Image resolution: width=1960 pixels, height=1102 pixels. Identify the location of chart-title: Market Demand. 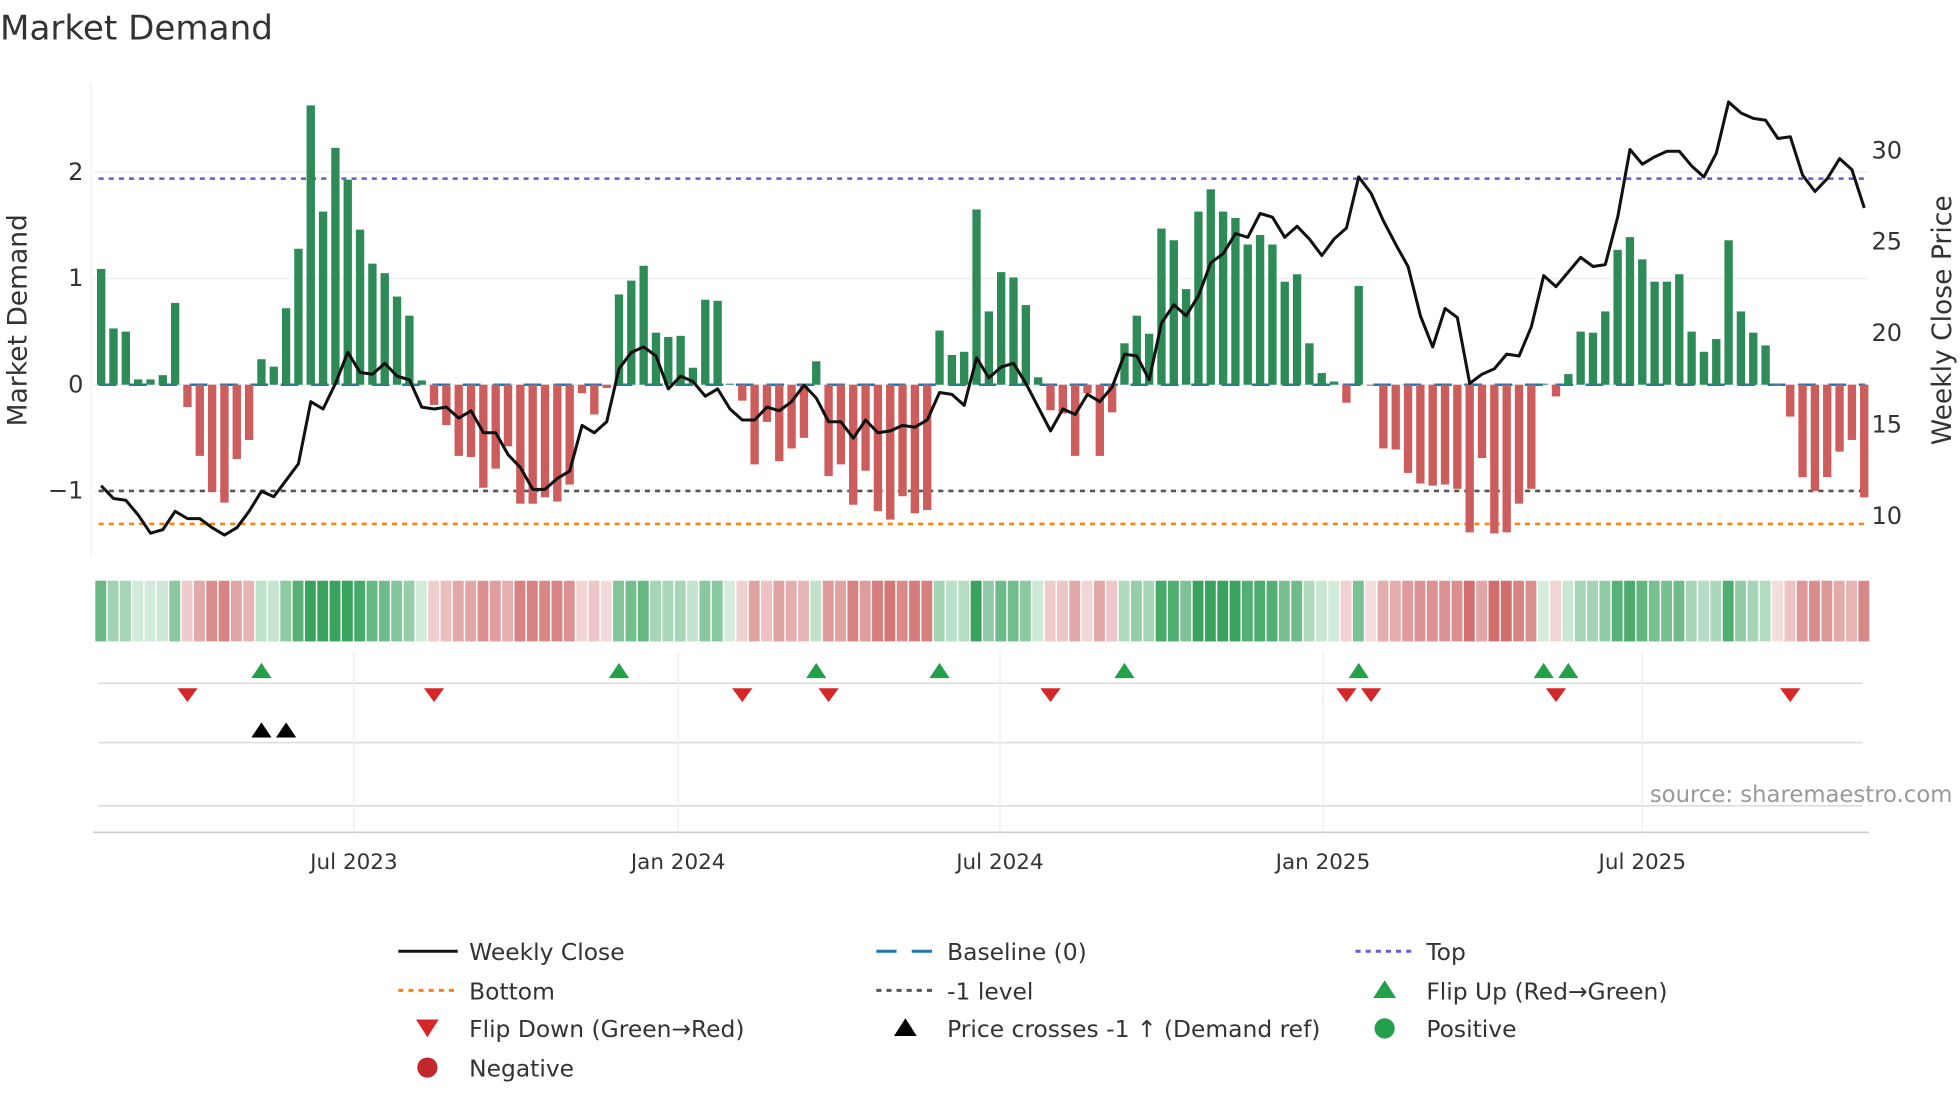
(136, 29).